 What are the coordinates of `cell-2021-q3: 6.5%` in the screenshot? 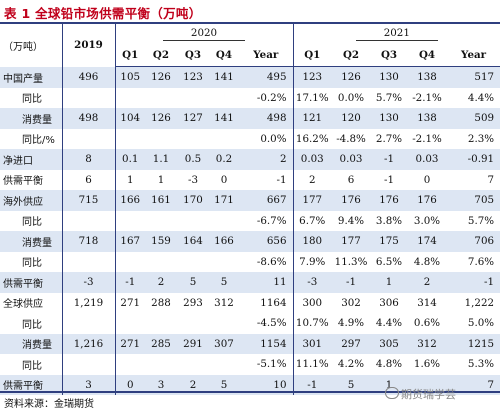 It's located at (389, 261).